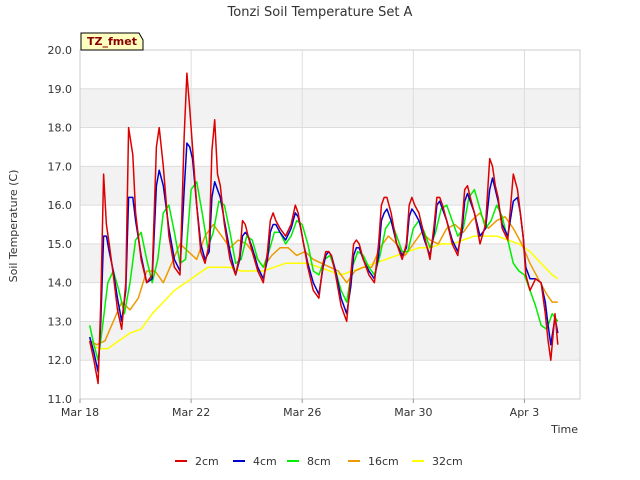 The width and height of the screenshot is (640, 480). Describe the element at coordinates (191, 412) in the screenshot. I see `x-tick-label: Mar 22` at that location.